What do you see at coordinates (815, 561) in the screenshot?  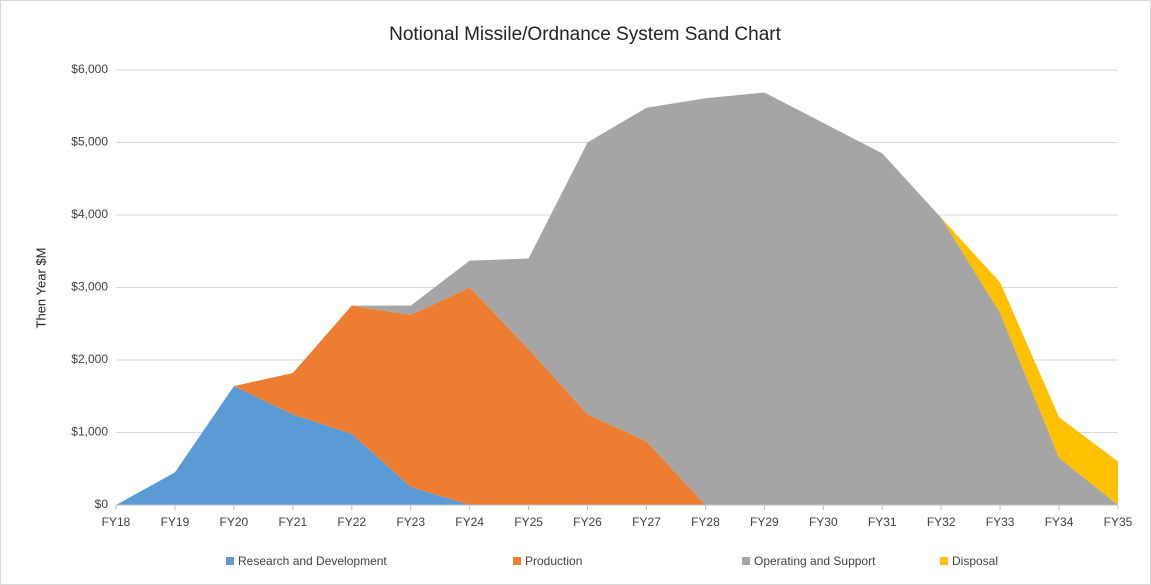 I see `legend-label: Operating and Support` at bounding box center [815, 561].